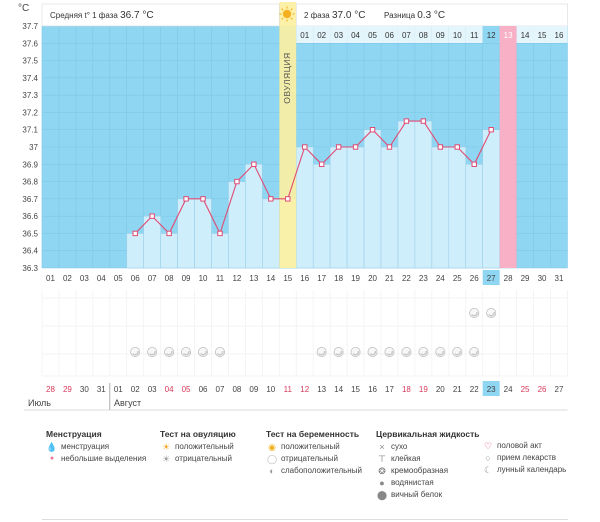  Describe the element at coordinates (532, 469) in the screenshot. I see `legend-item: лунный календарь` at that location.